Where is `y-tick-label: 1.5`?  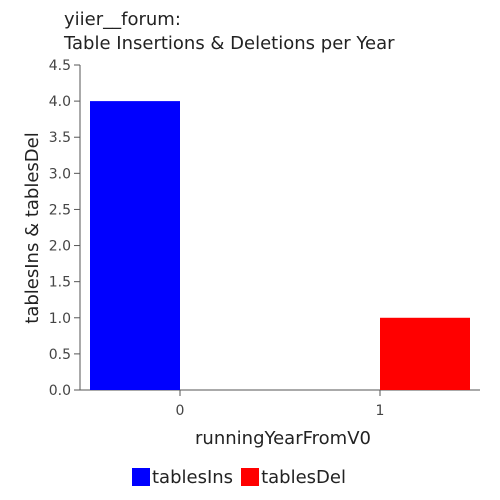
y-tick-label: 1.5 is located at coordinates (60, 283).